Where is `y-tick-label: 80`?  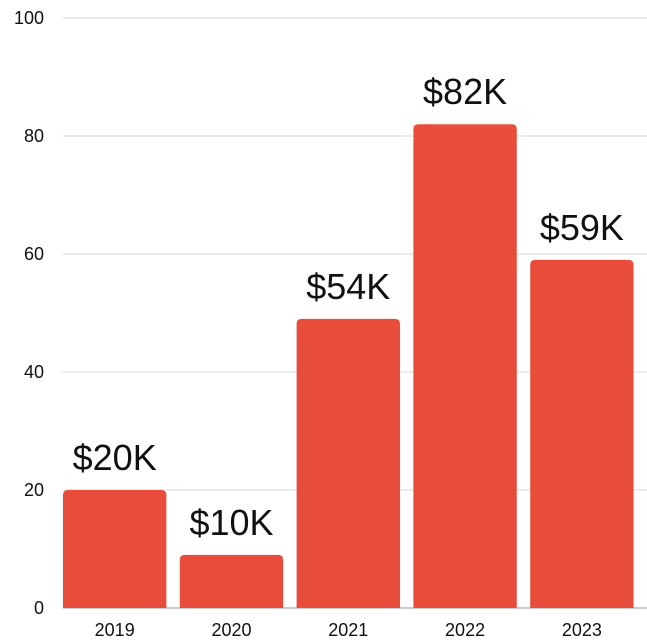
y-tick-label: 80 is located at coordinates (34, 136).